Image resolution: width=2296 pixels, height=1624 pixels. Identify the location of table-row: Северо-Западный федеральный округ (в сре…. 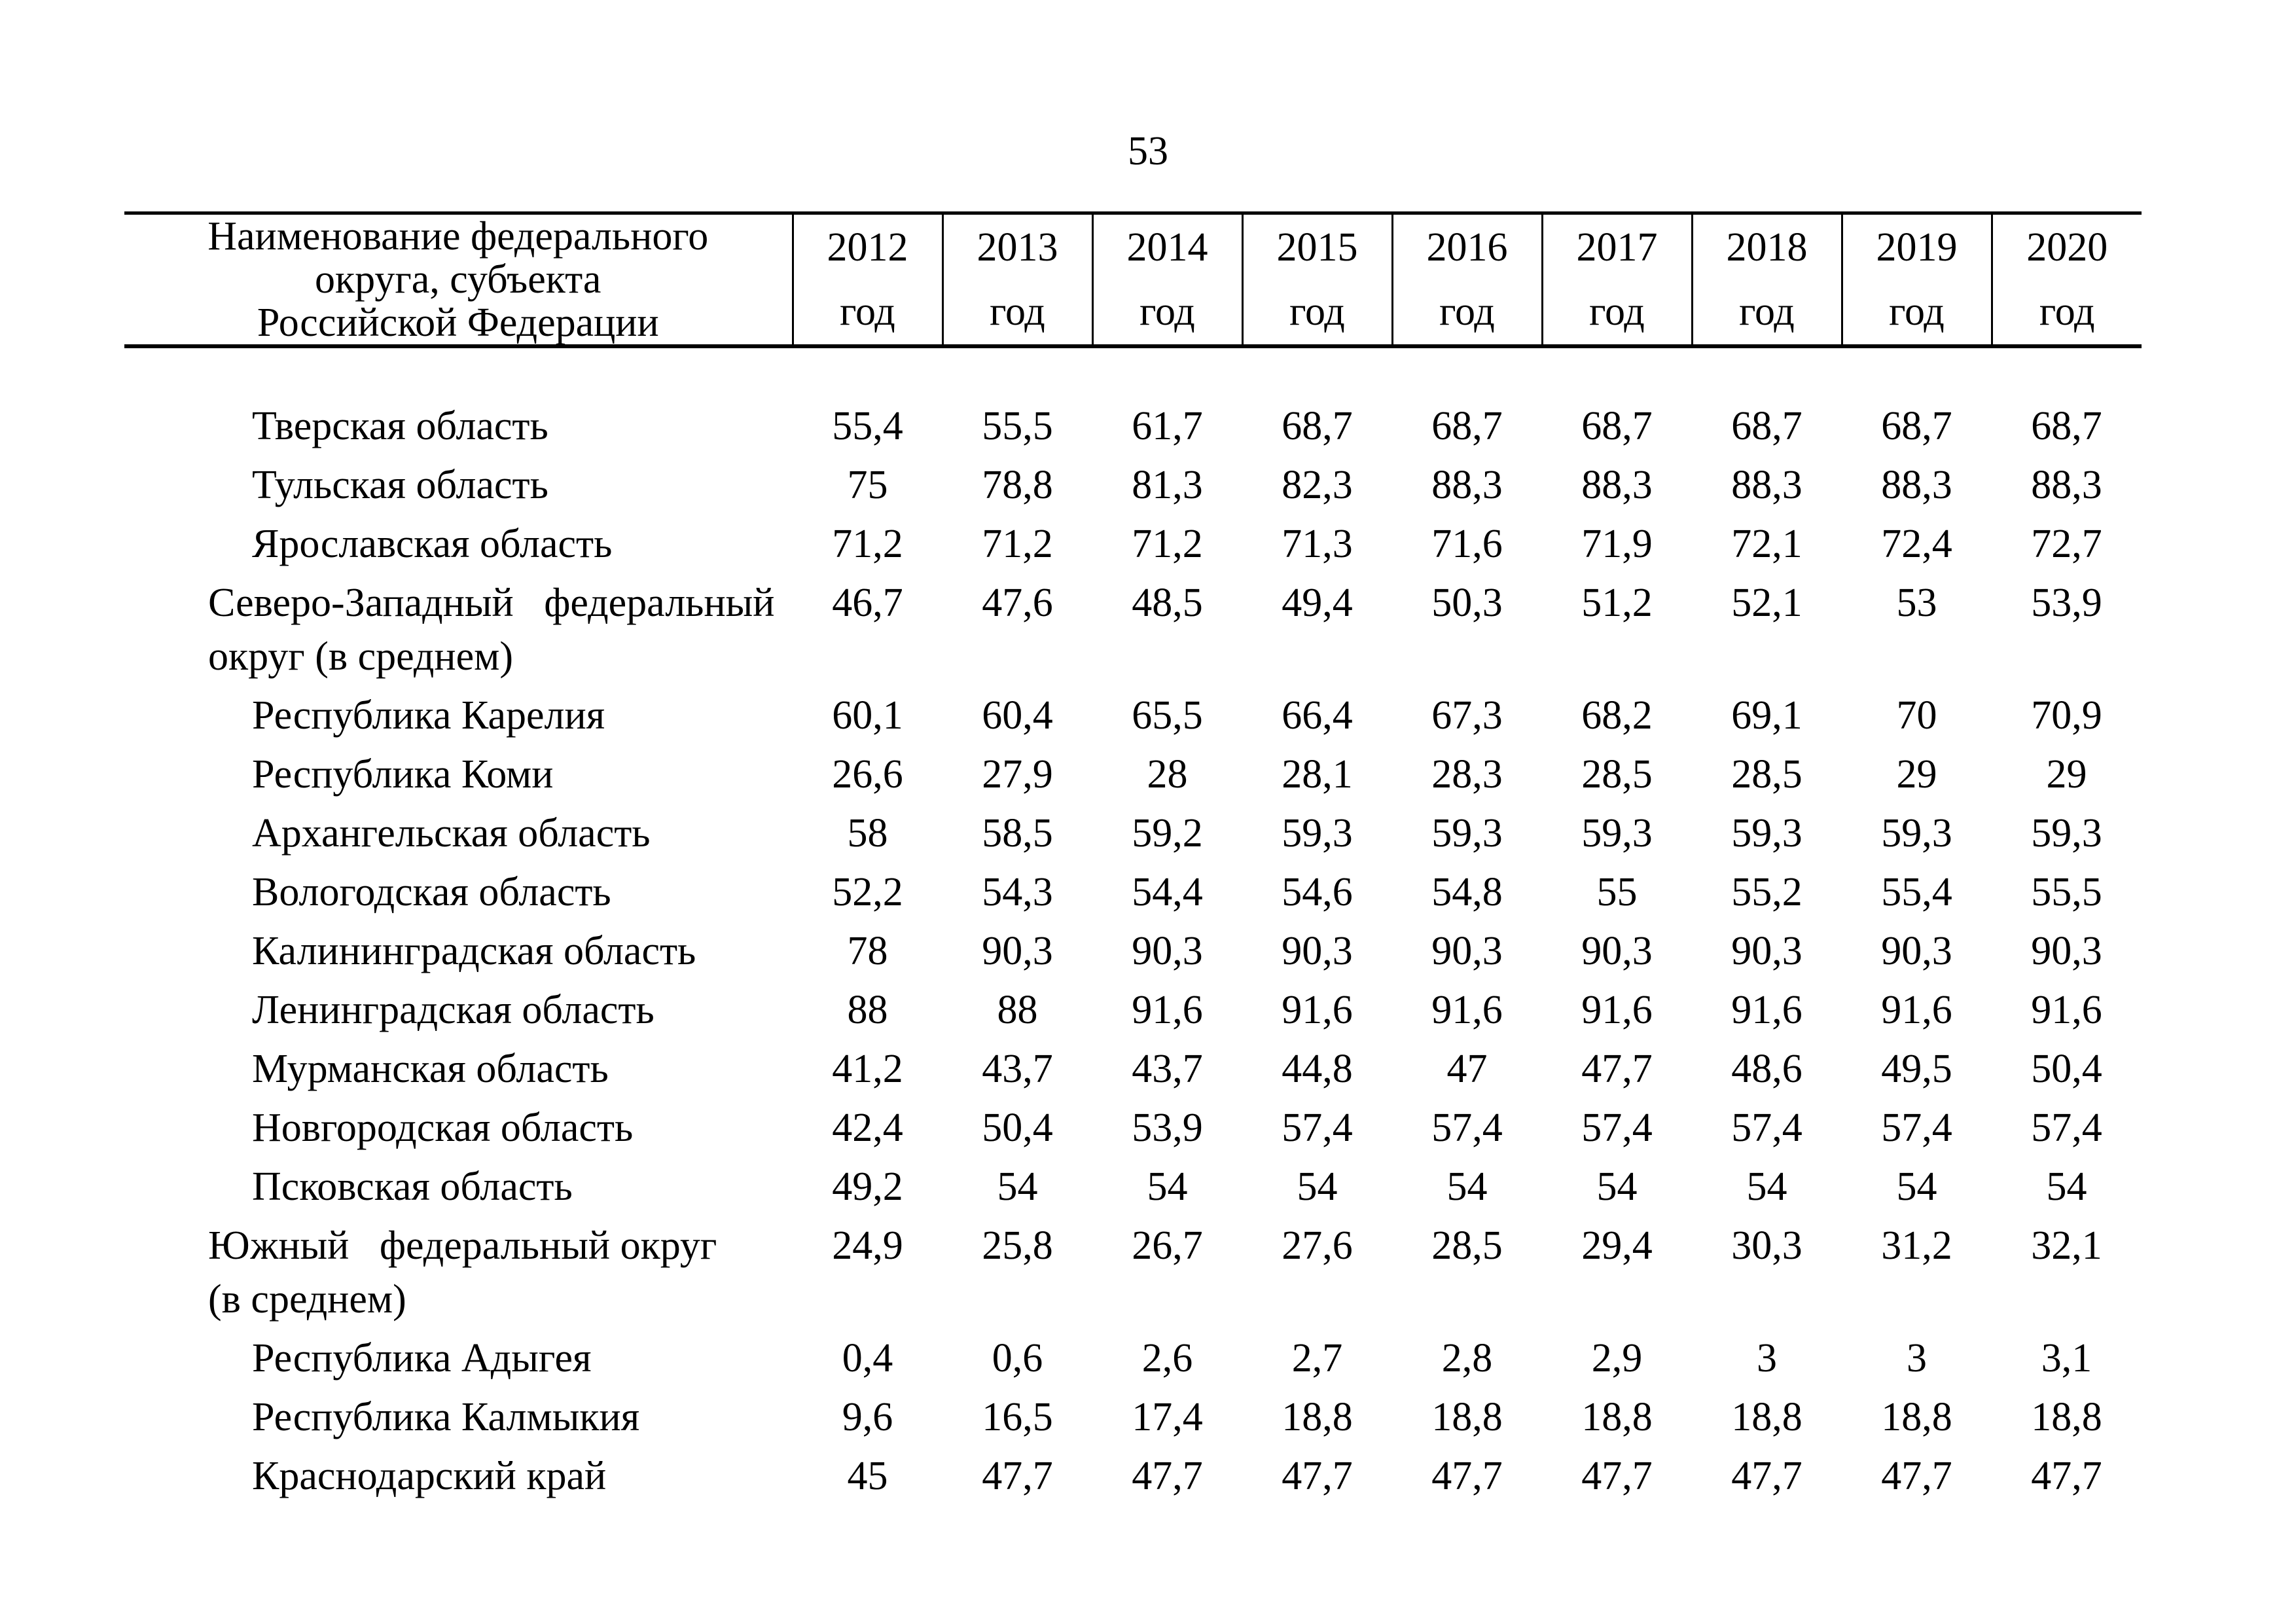
(1133, 627).